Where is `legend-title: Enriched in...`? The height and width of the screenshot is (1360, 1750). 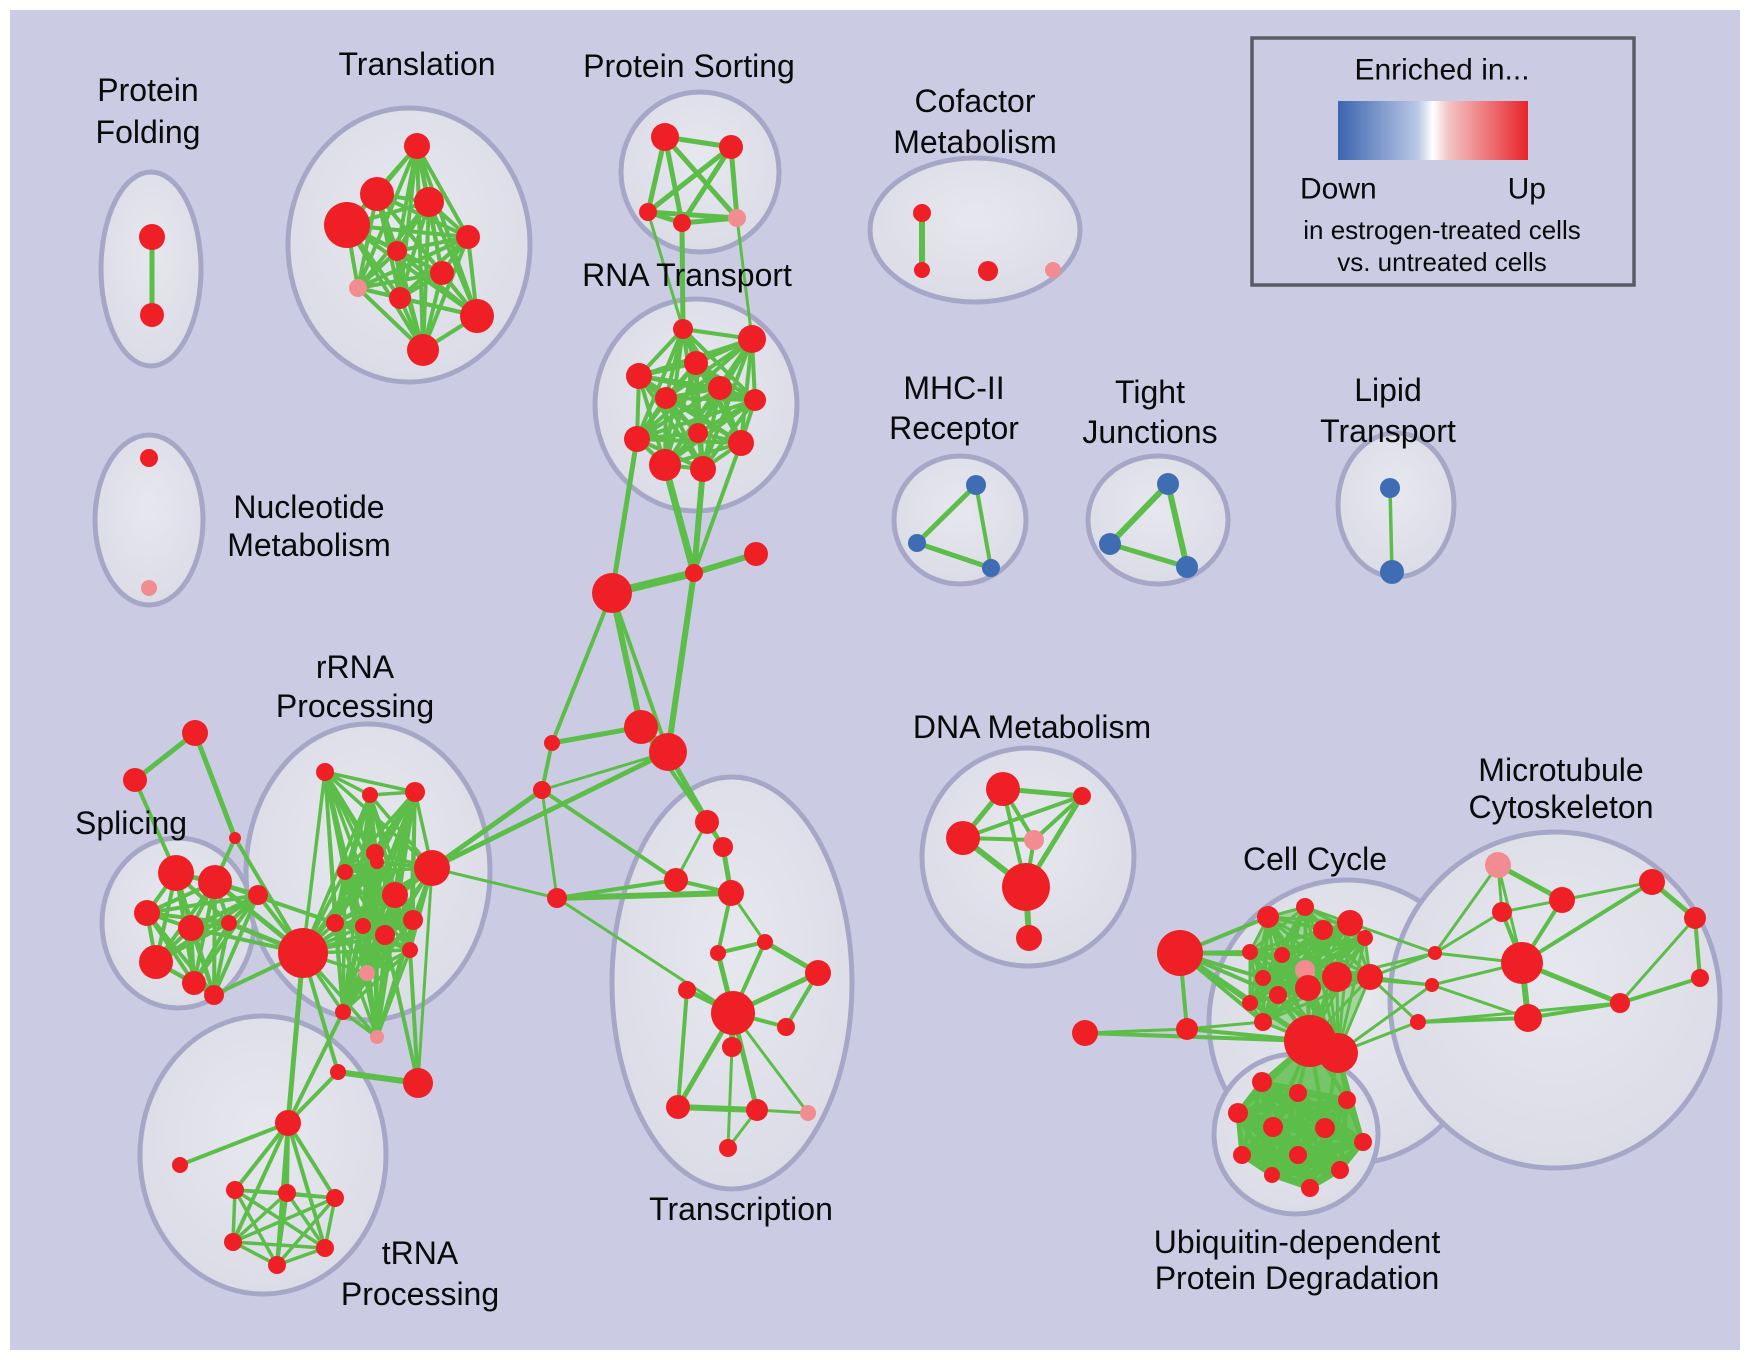 legend-title: Enriched in... is located at coordinates (1441, 70).